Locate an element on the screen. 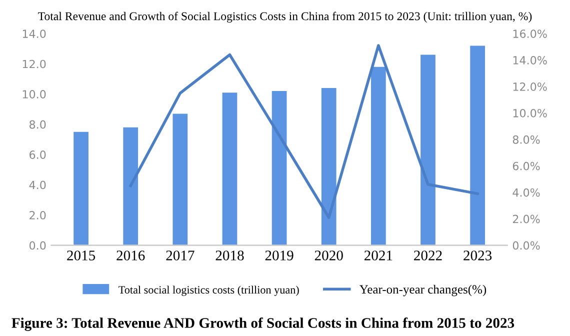 The image size is (570, 336). y-tick-label: 14.0 is located at coordinates (34, 34).